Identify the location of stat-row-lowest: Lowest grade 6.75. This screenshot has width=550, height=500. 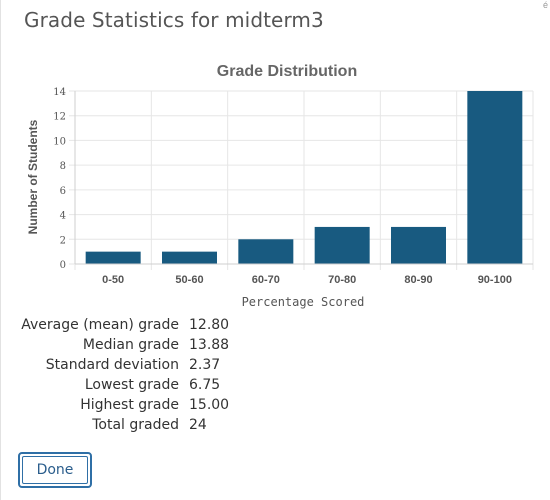
(161, 385).